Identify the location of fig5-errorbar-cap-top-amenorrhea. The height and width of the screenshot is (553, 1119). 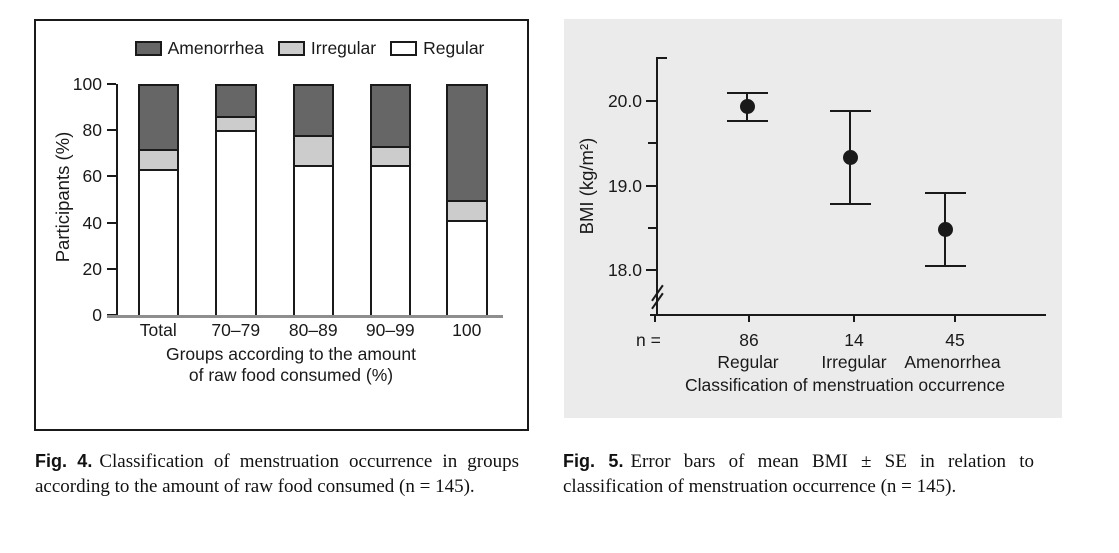
(945, 193).